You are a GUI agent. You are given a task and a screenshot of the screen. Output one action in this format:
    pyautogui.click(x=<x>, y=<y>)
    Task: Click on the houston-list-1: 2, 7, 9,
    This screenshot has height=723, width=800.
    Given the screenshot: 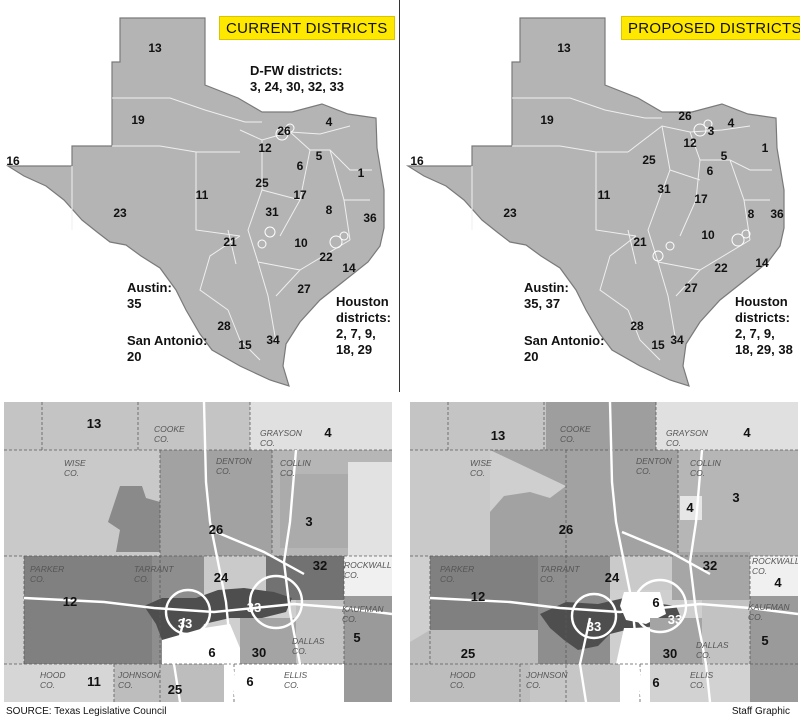 What is the action you would take?
    pyautogui.click(x=356, y=333)
    